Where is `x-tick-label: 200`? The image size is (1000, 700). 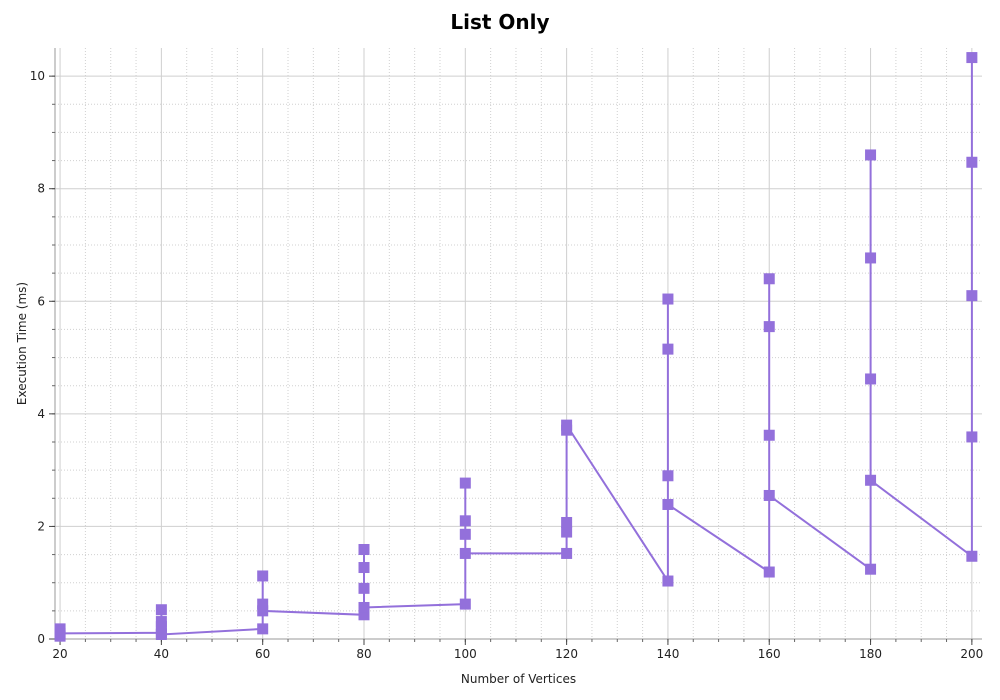
x-tick-label: 200 is located at coordinates (971, 654).